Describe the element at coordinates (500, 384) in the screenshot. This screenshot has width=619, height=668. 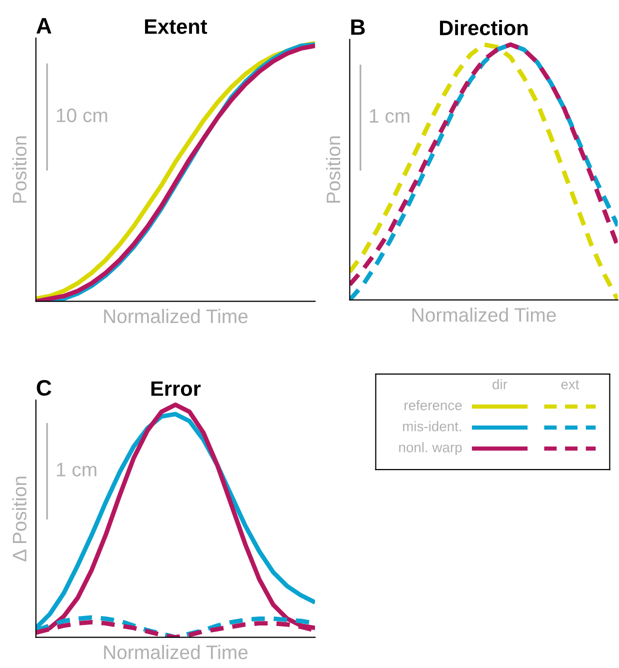
I see `legend-title: dir` at that location.